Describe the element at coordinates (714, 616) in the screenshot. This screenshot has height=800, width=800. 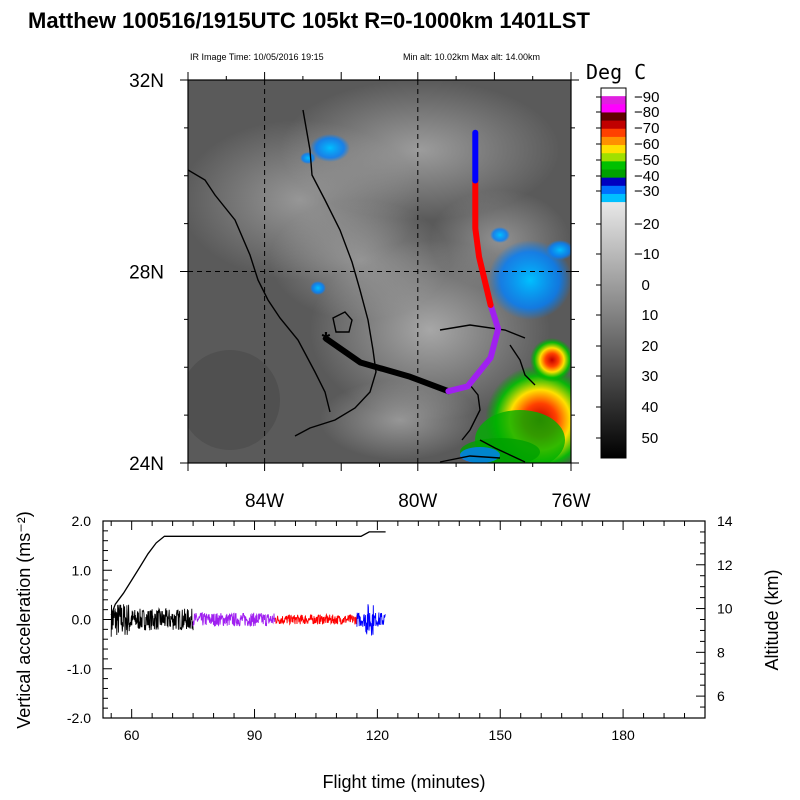
I see `y-right-axis-ticks: 14 12 10 8 6` at that location.